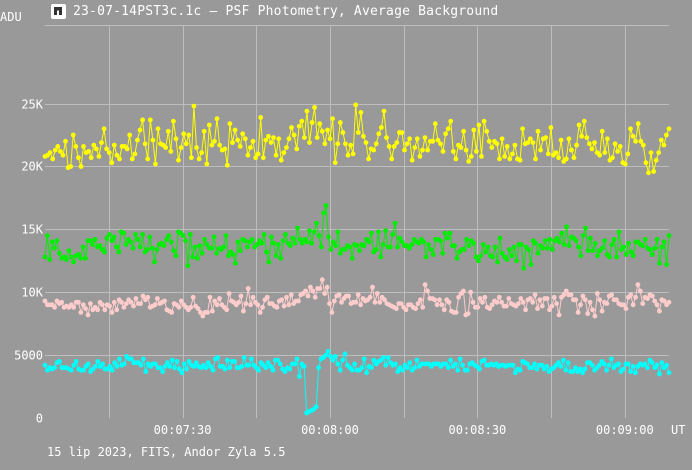  Describe the element at coordinates (678, 430) in the screenshot. I see `x-axis-label: UT` at that location.